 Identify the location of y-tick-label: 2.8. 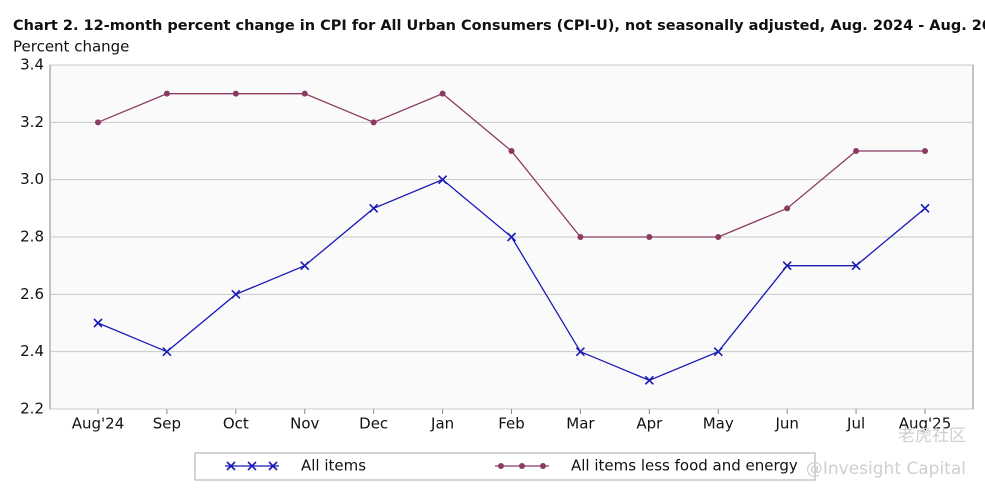
(32, 237).